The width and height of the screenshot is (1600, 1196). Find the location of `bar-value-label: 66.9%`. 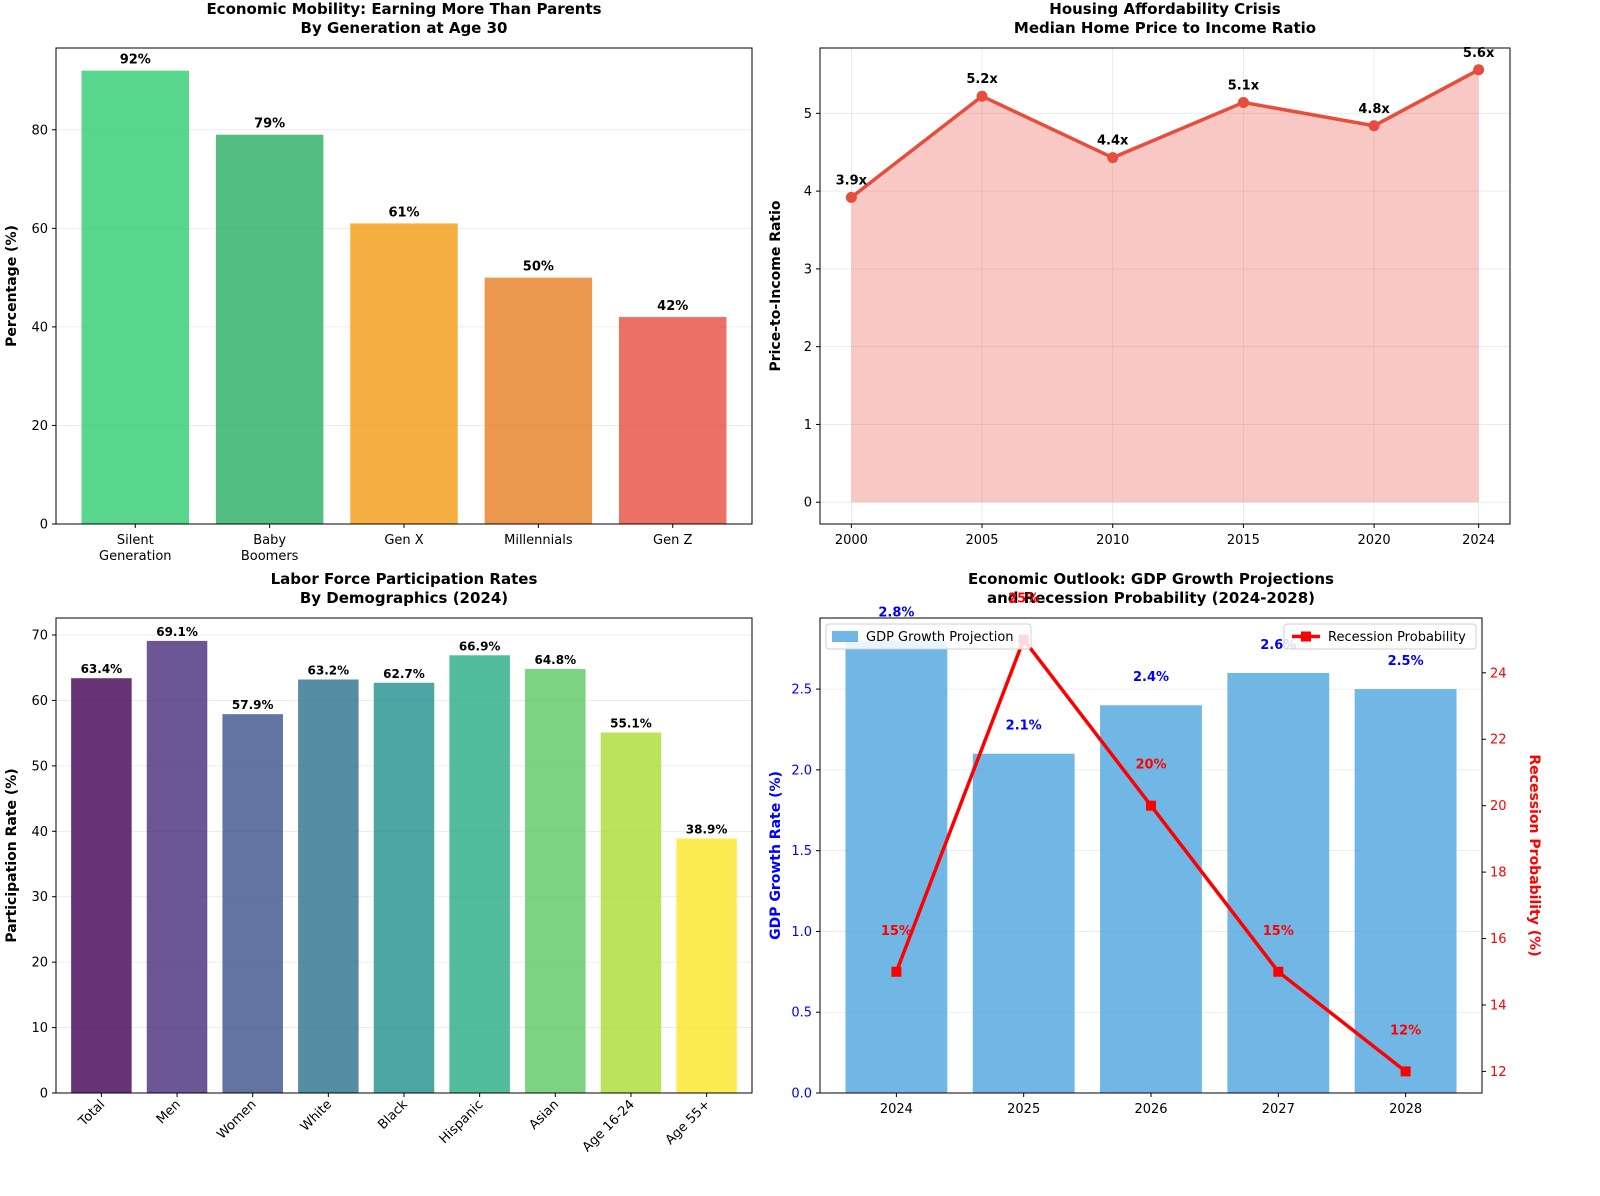

bar-value-label: 66.9% is located at coordinates (480, 646).